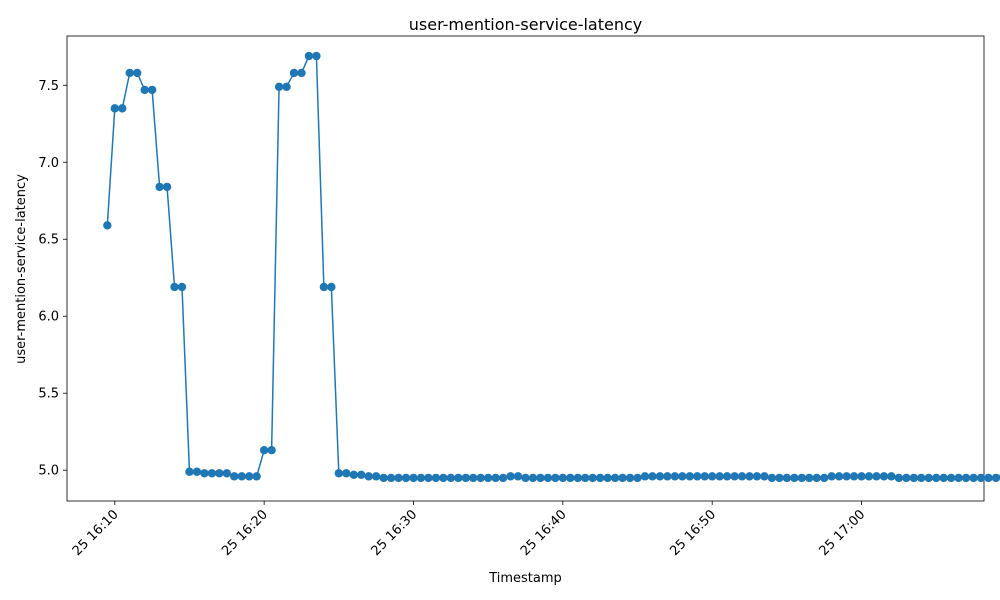 The height and width of the screenshot is (600, 1000). I want to click on y-axis-label: user-mention-service-latency, so click(21, 269).